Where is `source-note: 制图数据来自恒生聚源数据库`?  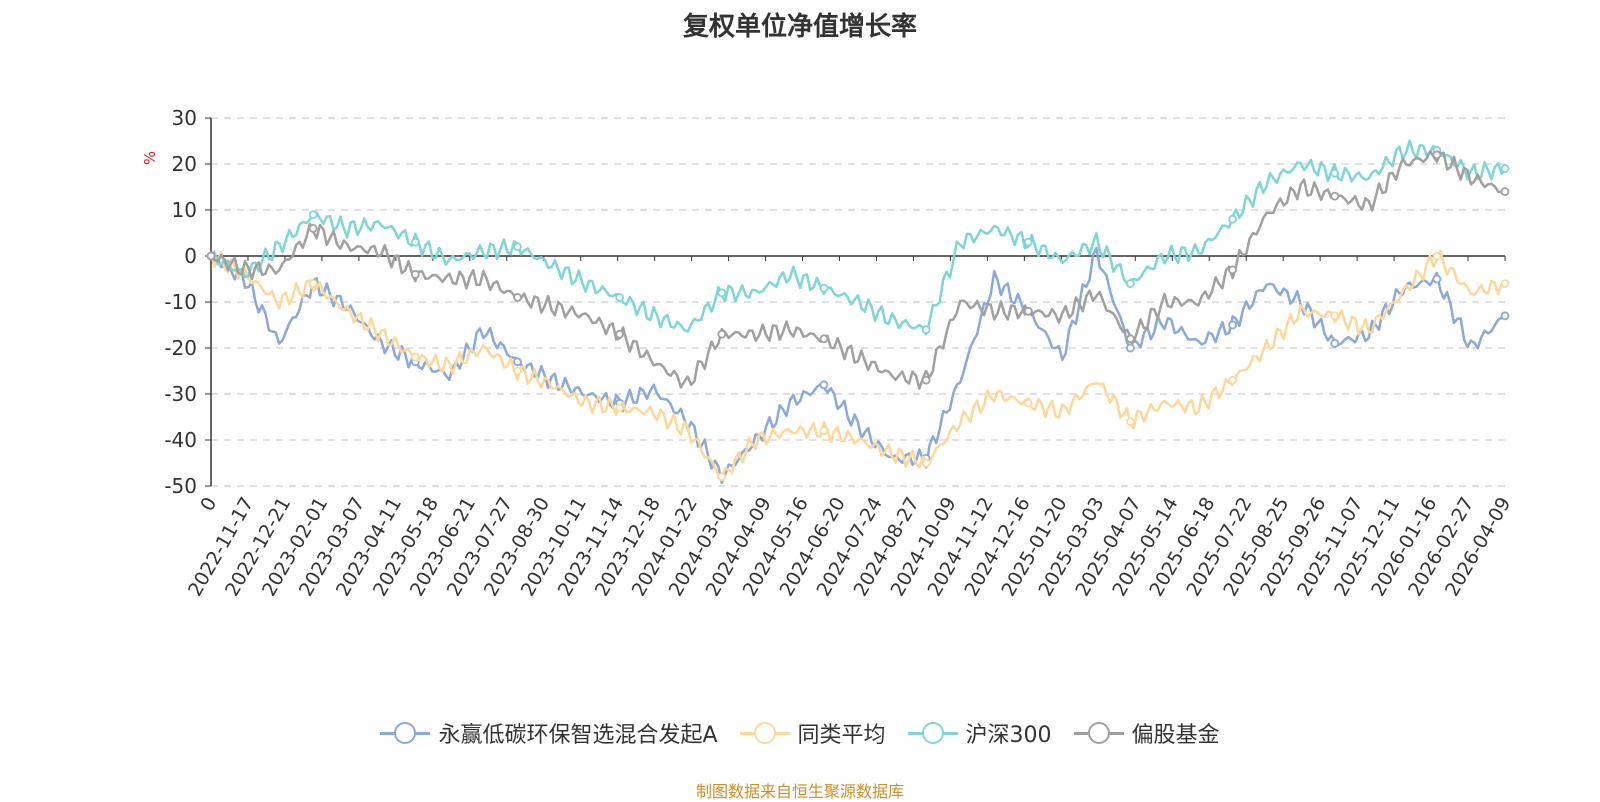 source-note: 制图数据来自恒生聚源数据库 is located at coordinates (799, 791).